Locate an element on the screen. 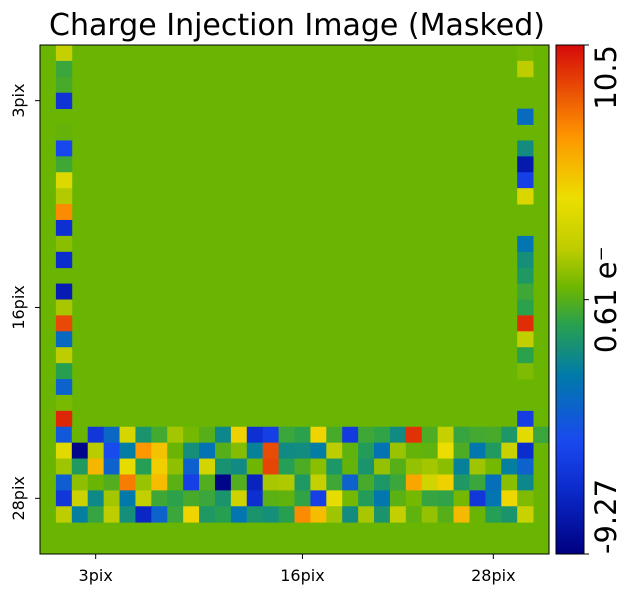 The image size is (629, 604). x-tick-label: 16pix is located at coordinates (302, 575).